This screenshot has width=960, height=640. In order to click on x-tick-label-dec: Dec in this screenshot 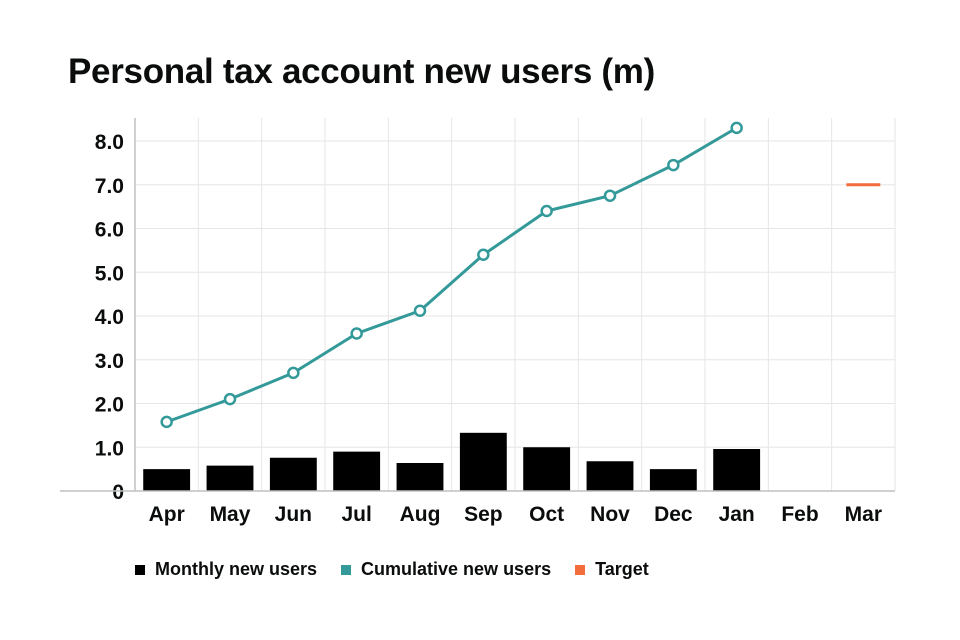, I will do `click(673, 514)`.